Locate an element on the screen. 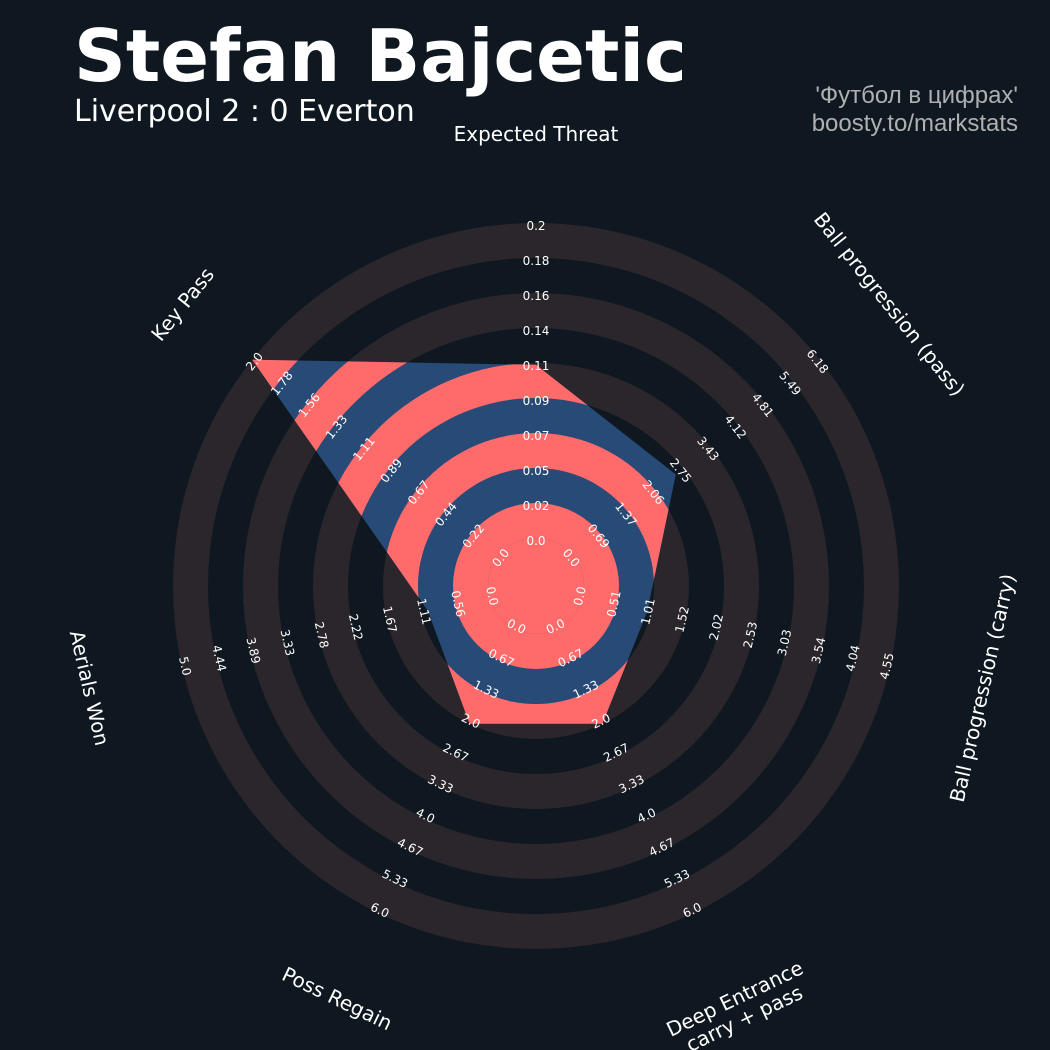  parameter-label: Poss Regain is located at coordinates (337, 998).